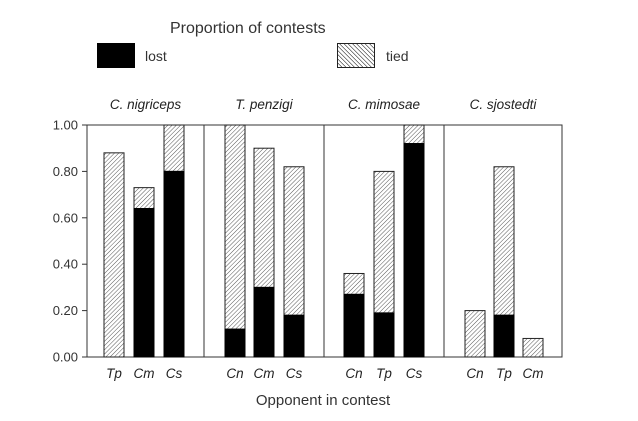 This screenshot has height=421, width=638. What do you see at coordinates (65, 217) in the screenshot?
I see `y-tick-label: 0.60` at bounding box center [65, 217].